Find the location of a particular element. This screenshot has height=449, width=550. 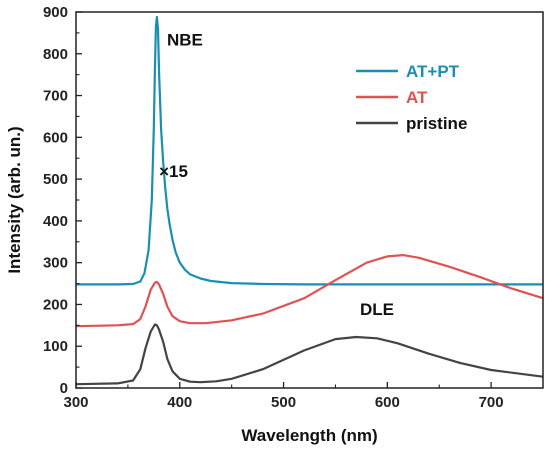

y-tick-label: 600 is located at coordinates (55, 137).